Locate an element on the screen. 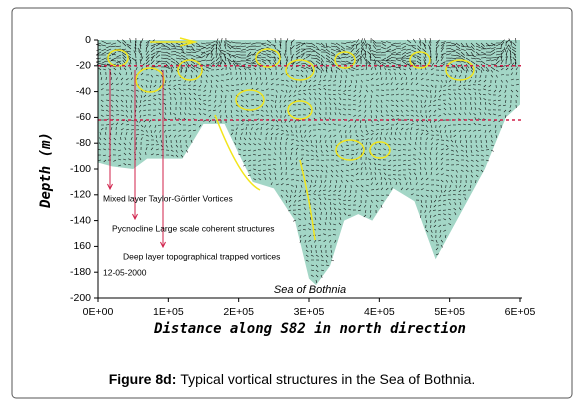 The width and height of the screenshot is (584, 406). y-tick-label: -60 is located at coordinates (83, 117).